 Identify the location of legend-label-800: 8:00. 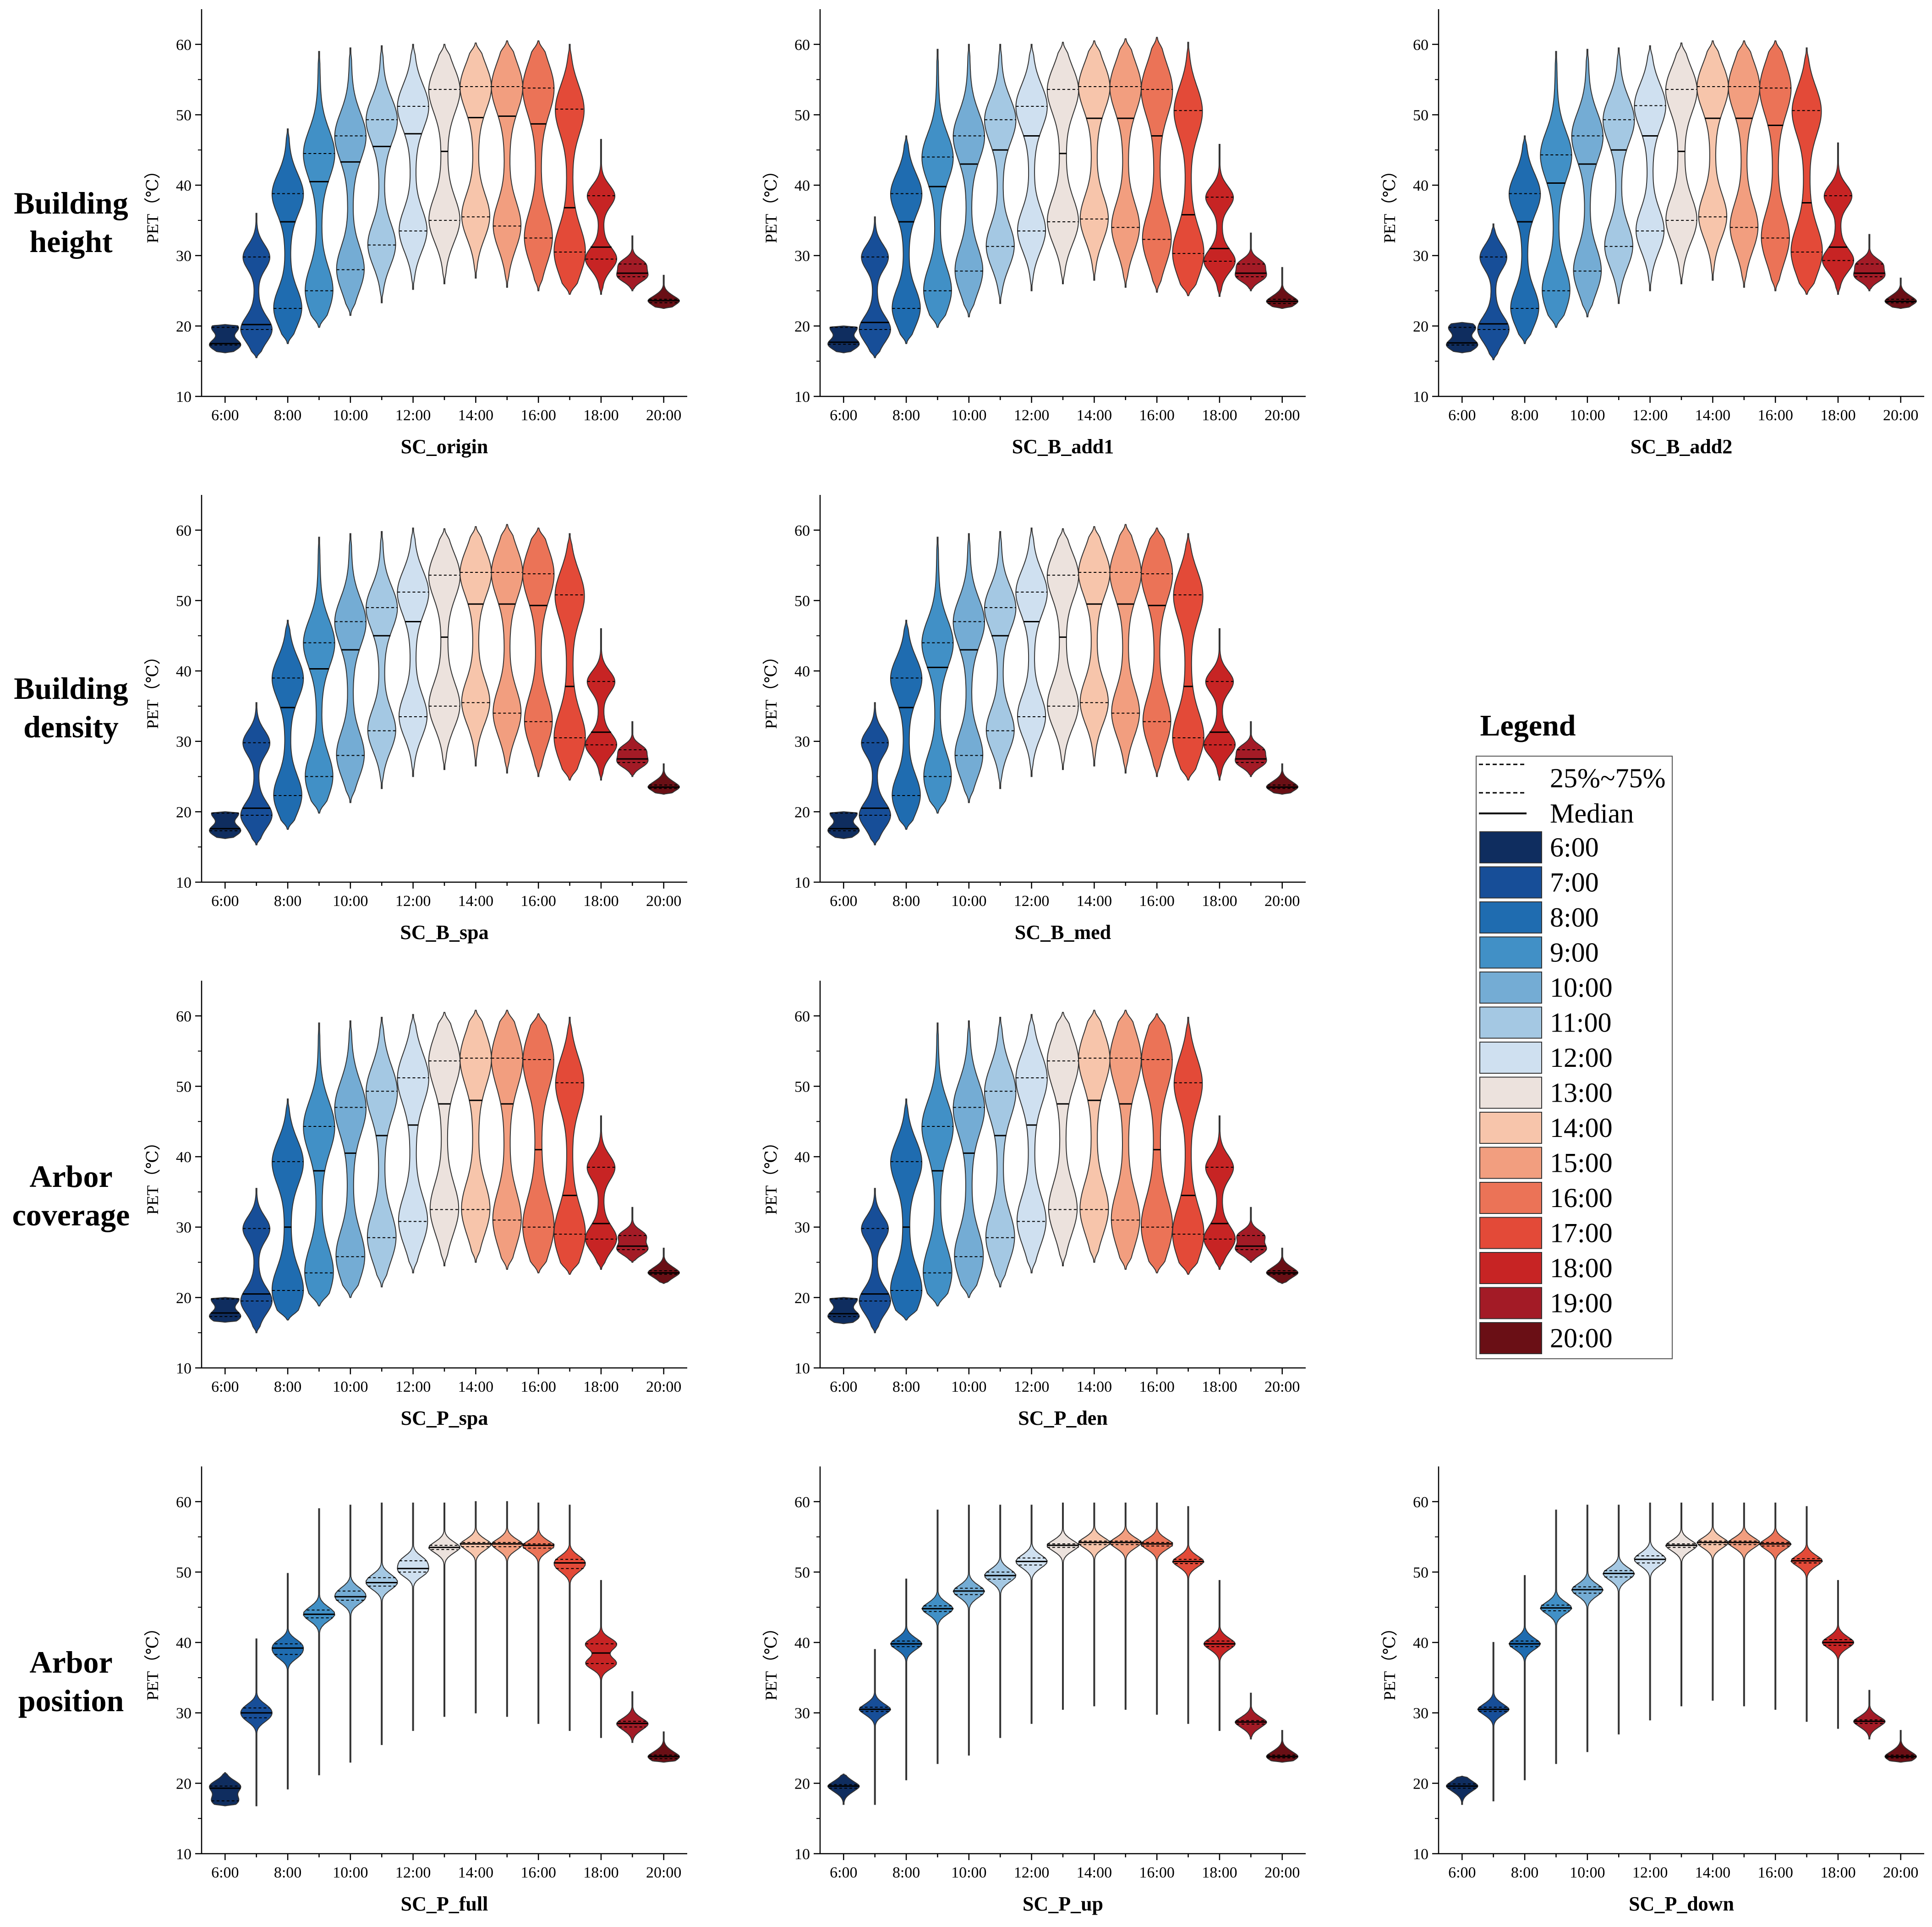
(1574, 917).